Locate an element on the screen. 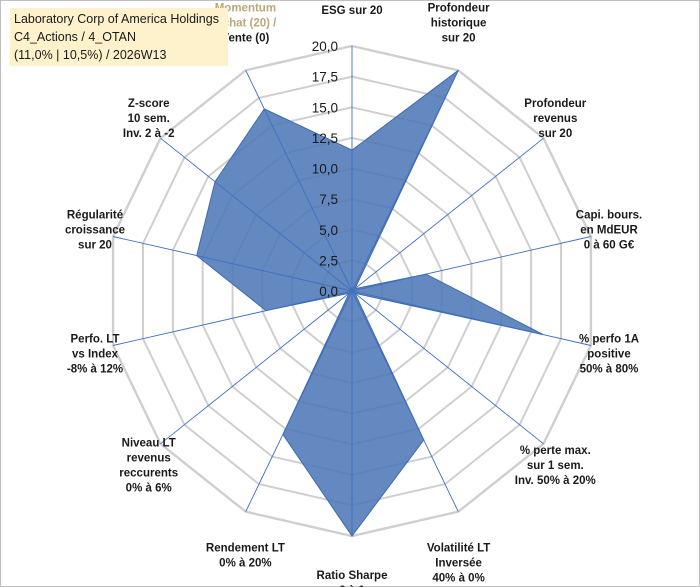 The image size is (700, 587). tick-label: 10,0 is located at coordinates (325, 169).